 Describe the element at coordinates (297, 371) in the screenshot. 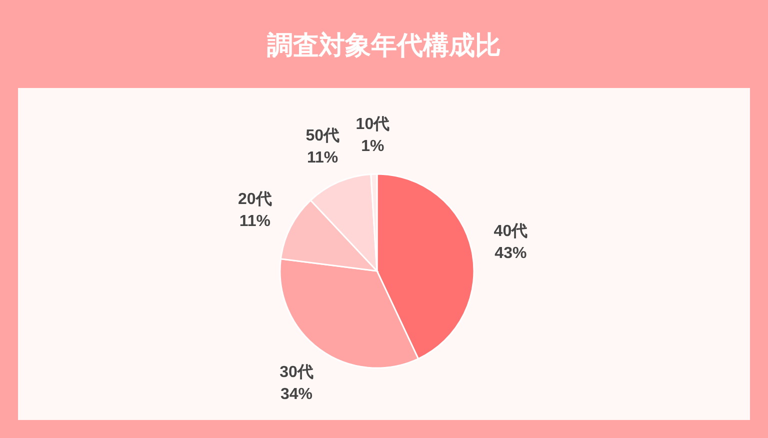

I see `slice-label: 30代` at that location.